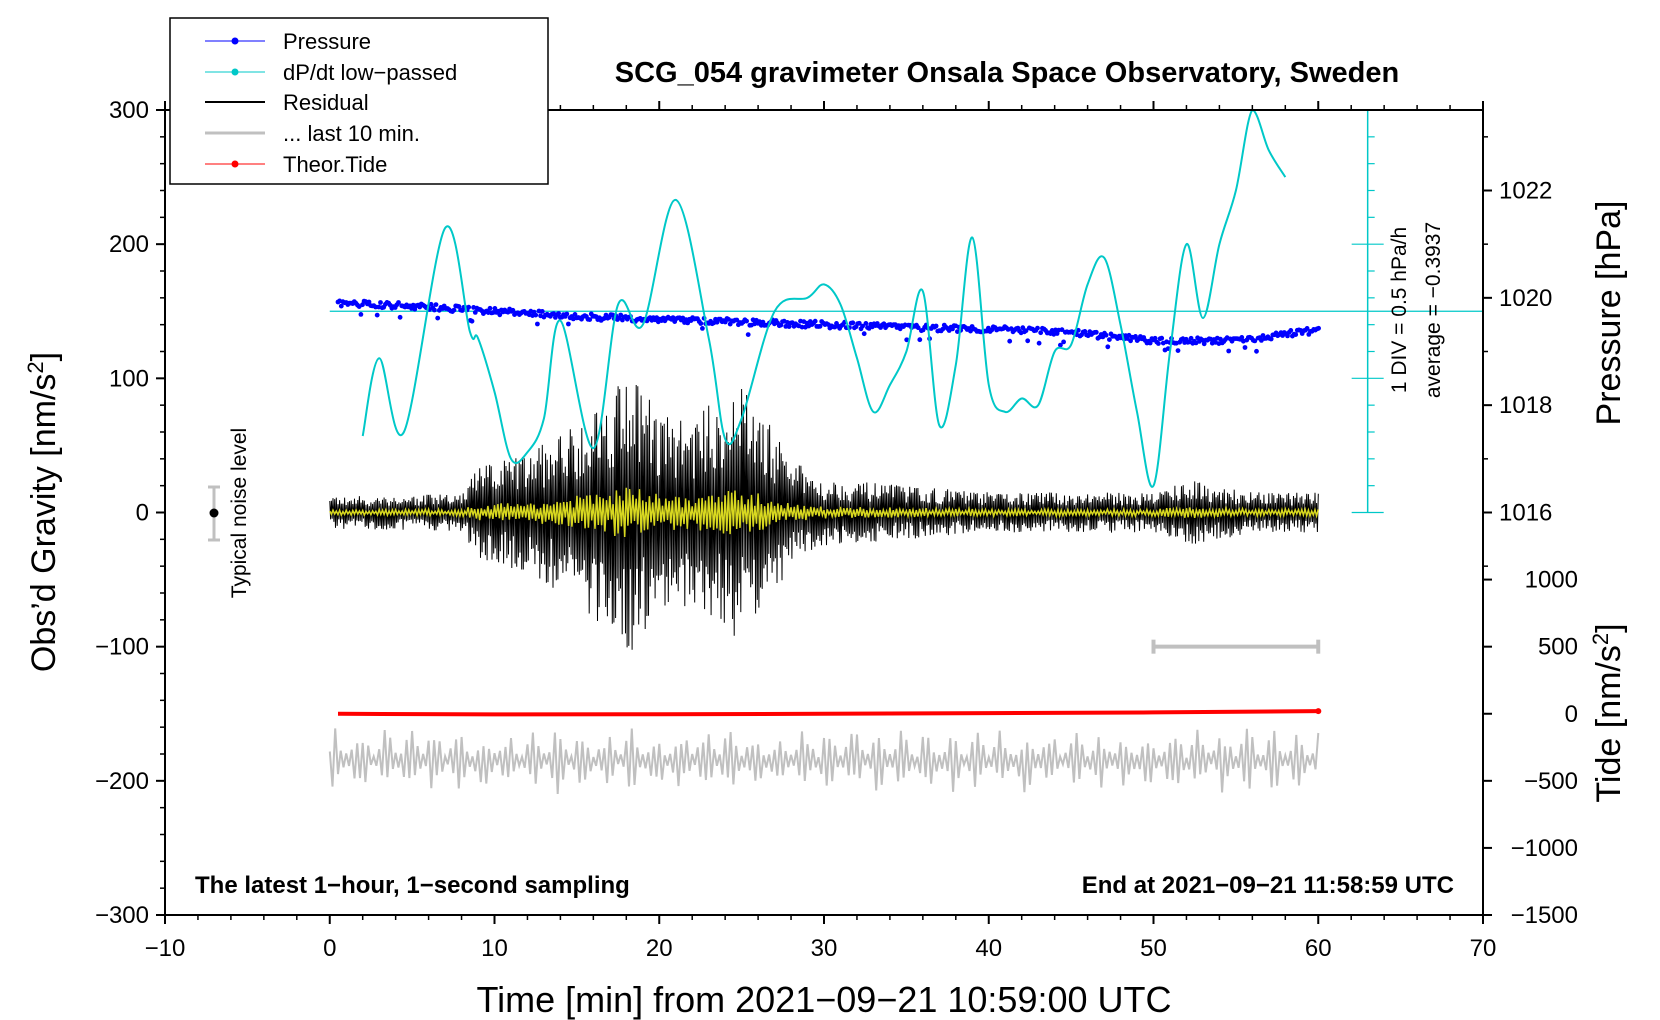 The height and width of the screenshot is (1020, 1660). I want to click on y-tick-label: 100, so click(129, 378).